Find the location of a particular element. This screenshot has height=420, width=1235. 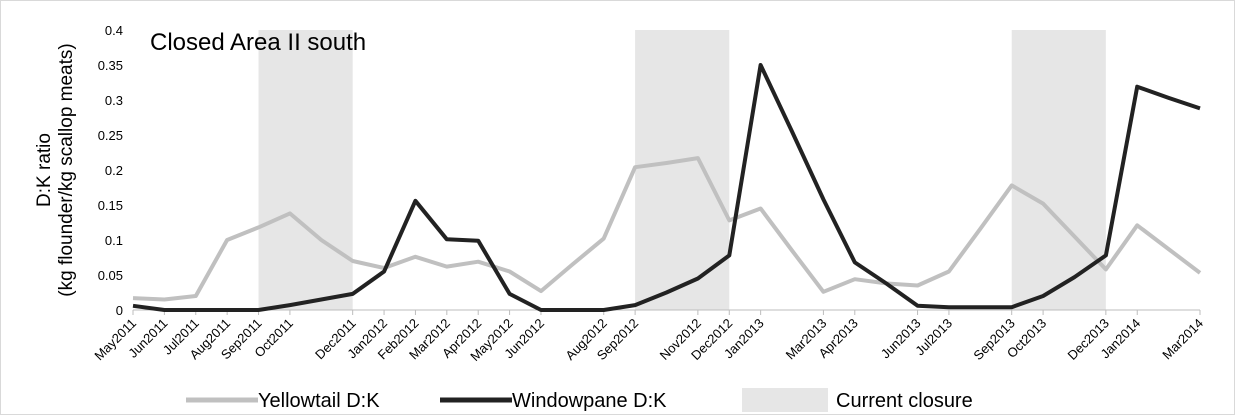

y-tick-label: 0.15 is located at coordinates (110, 205).